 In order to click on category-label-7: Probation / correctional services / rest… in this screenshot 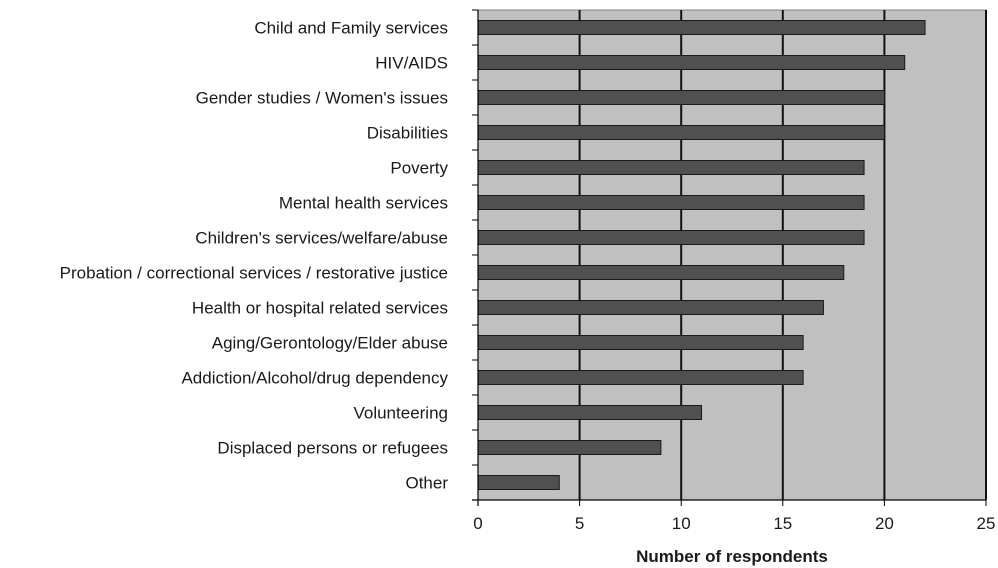, I will do `click(254, 273)`.